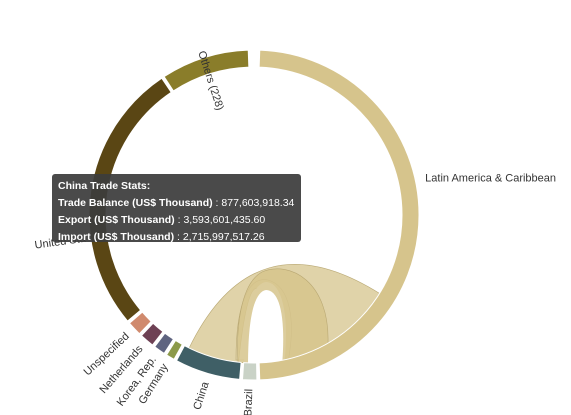 The width and height of the screenshot is (571, 415). I want to click on segment-arc-unspecified, so click(140, 323).